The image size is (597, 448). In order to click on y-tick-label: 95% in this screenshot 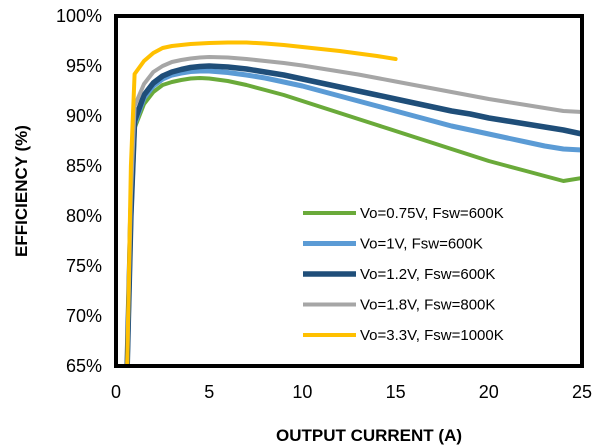, I will do `click(84, 66)`.